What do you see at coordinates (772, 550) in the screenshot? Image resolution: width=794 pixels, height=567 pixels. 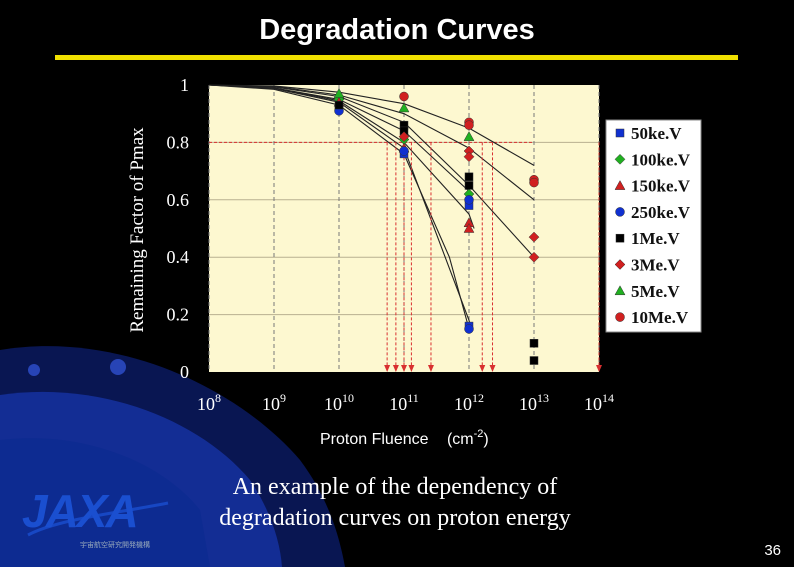 I see `page-number: 36` at bounding box center [772, 550].